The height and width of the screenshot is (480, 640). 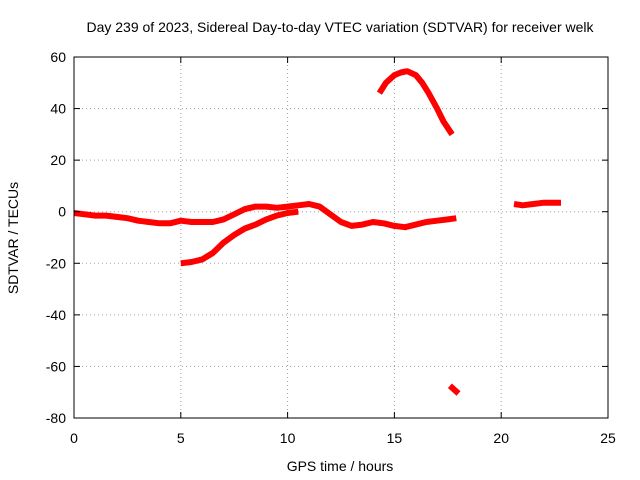 What do you see at coordinates (56, 237) in the screenshot?
I see `y-tick-labels: -80 -60 -40 -20 0 20 40 60` at bounding box center [56, 237].